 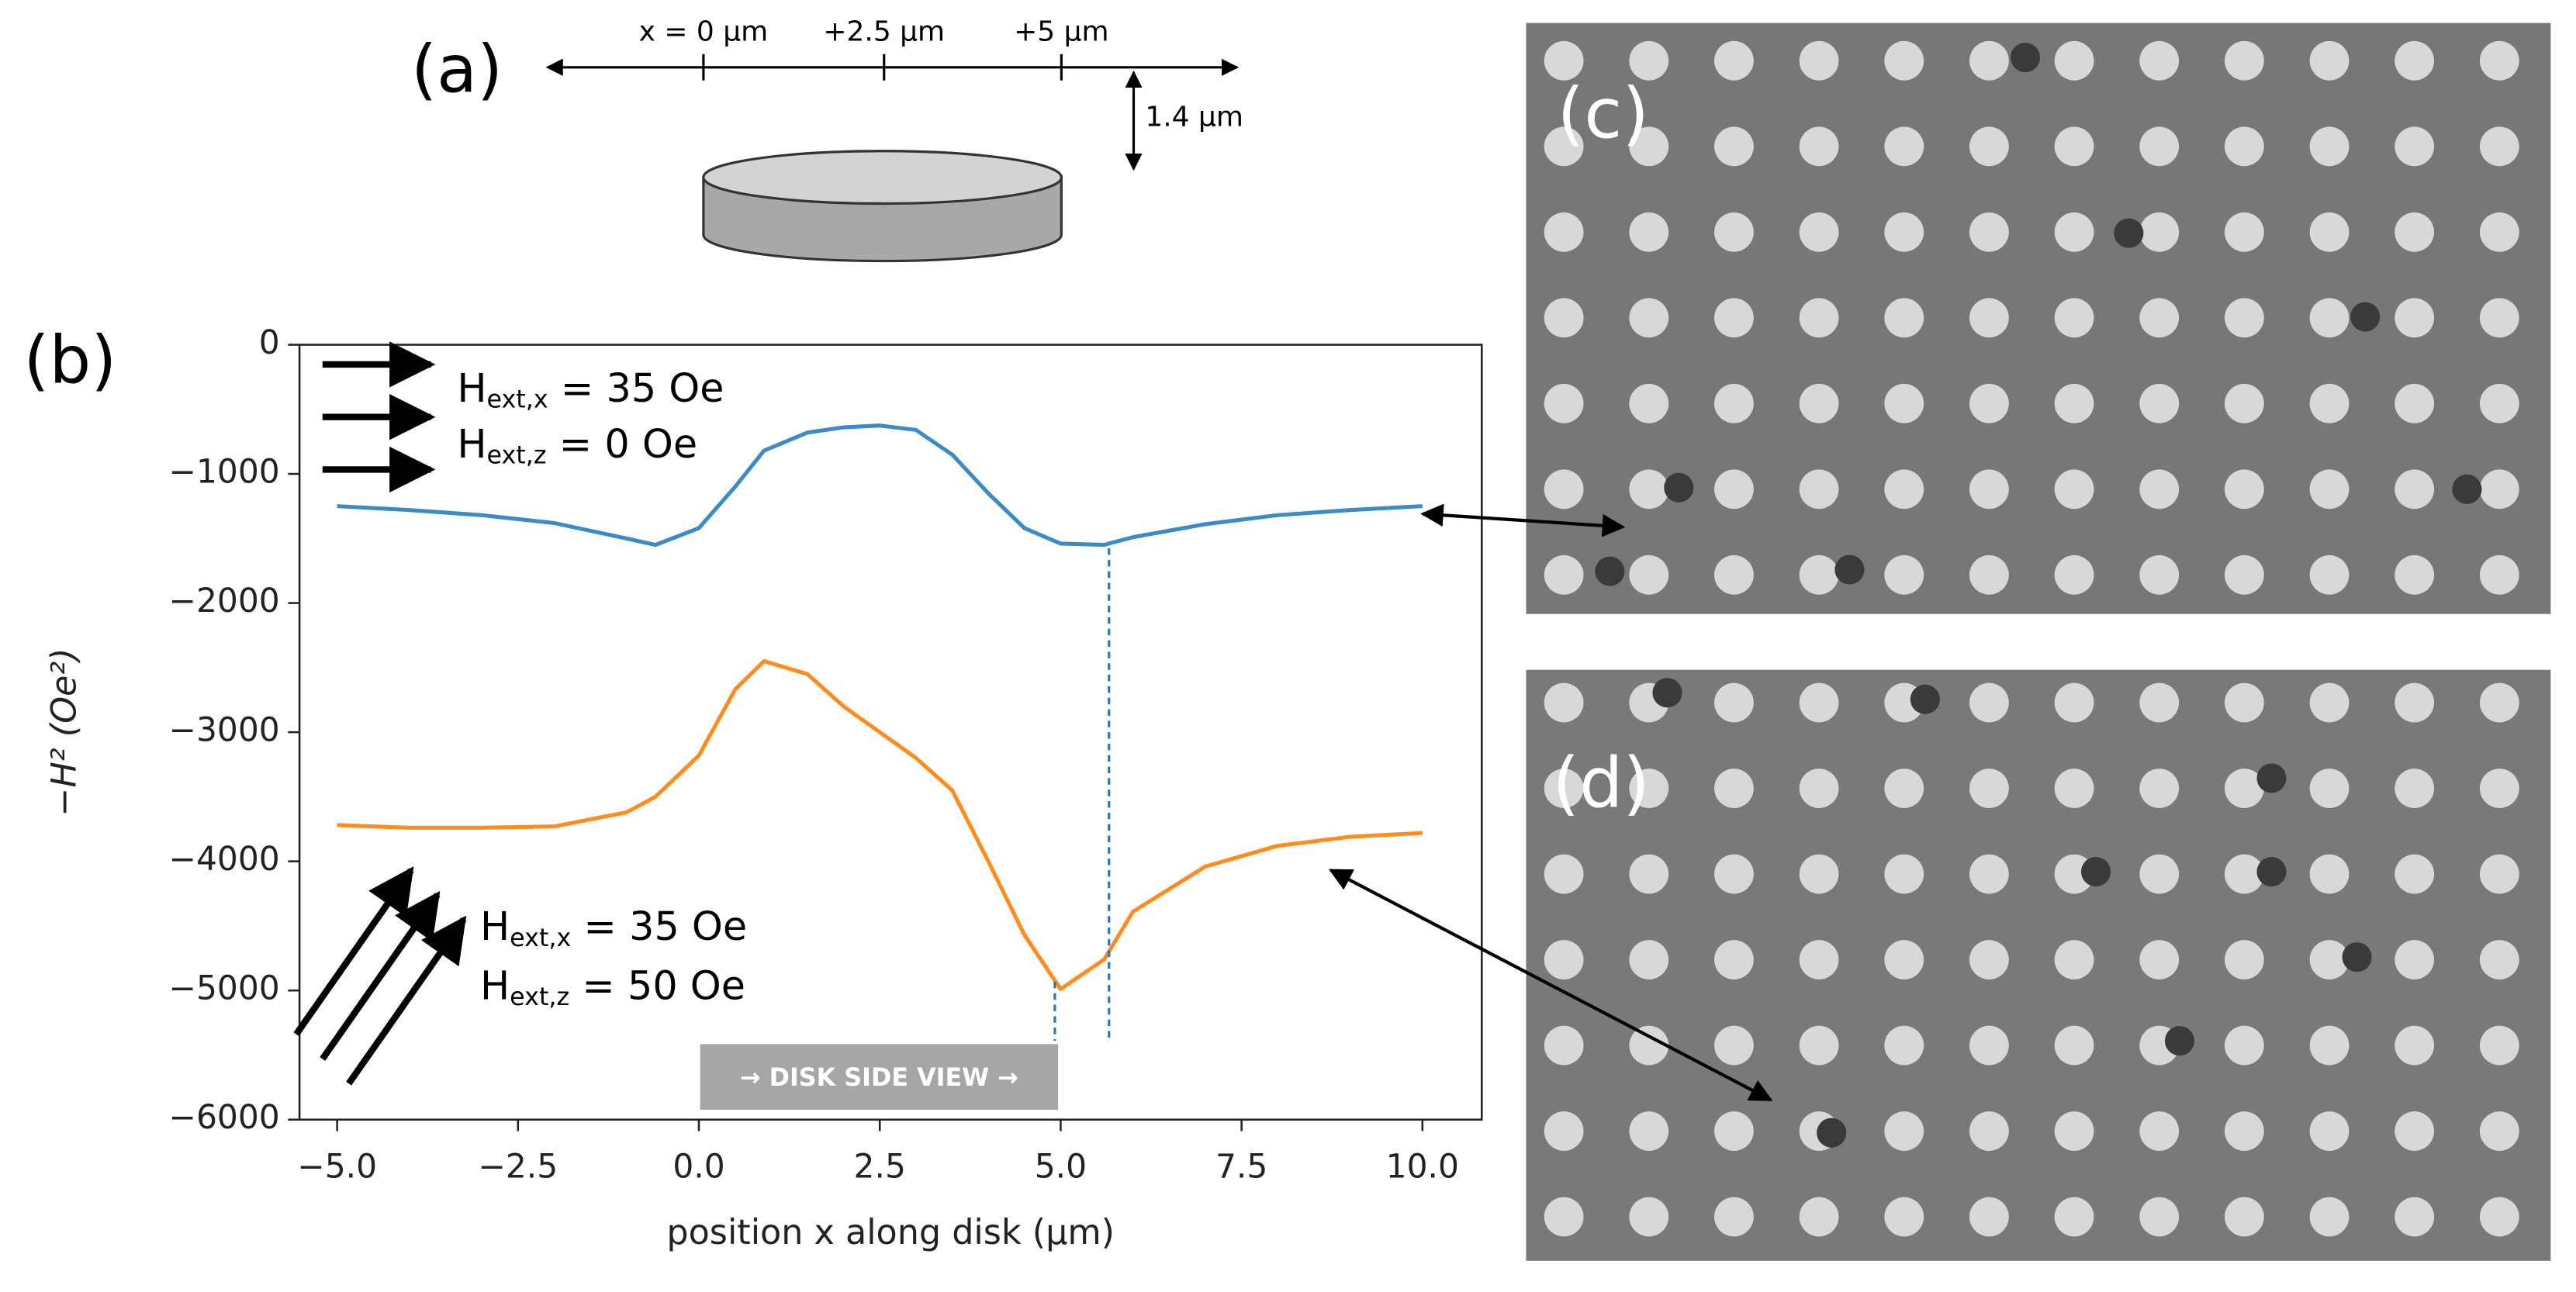 I want to click on y-tick-label: −1000, so click(x=224, y=472).